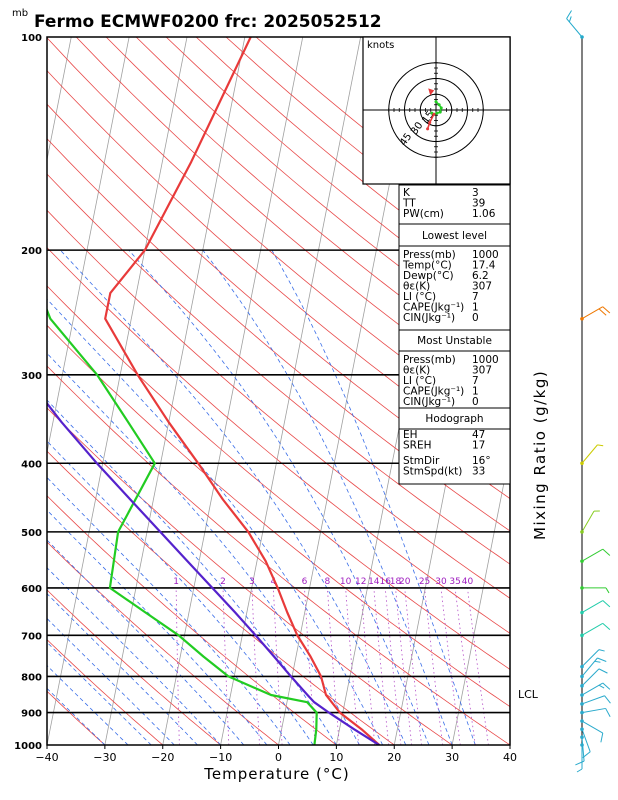  Describe the element at coordinates (28, 392) in the screenshot. I see `pressure-tick-labels: 100 200 300 400 500 600 700 800 900 1000` at that location.